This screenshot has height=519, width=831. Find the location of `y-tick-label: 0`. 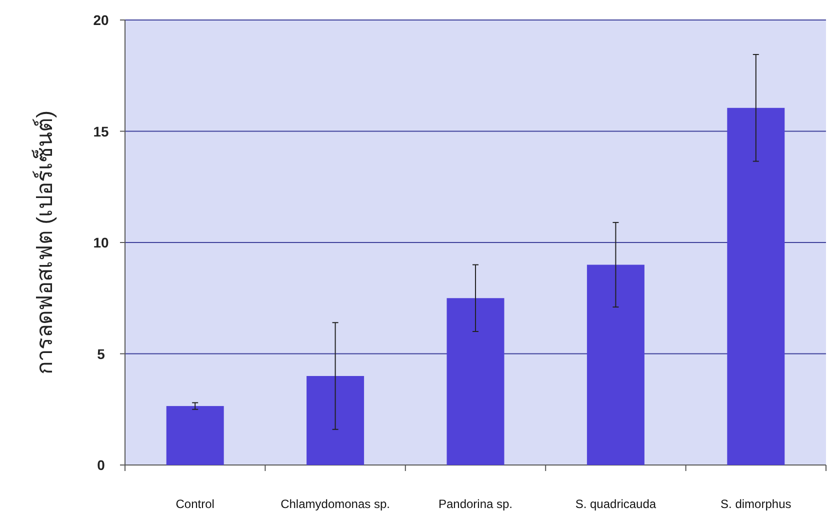

y-tick-label: 0 is located at coordinates (101, 465).